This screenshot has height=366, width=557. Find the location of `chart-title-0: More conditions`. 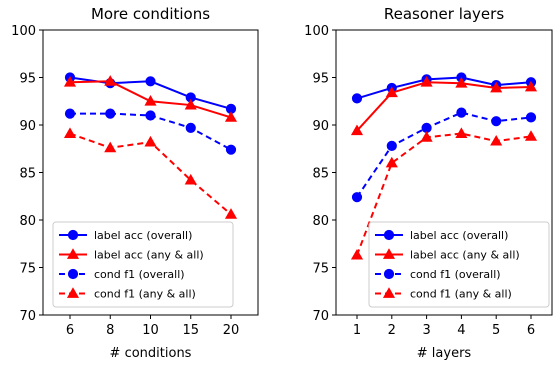

chart-title-0: More conditions is located at coordinates (150, 14).